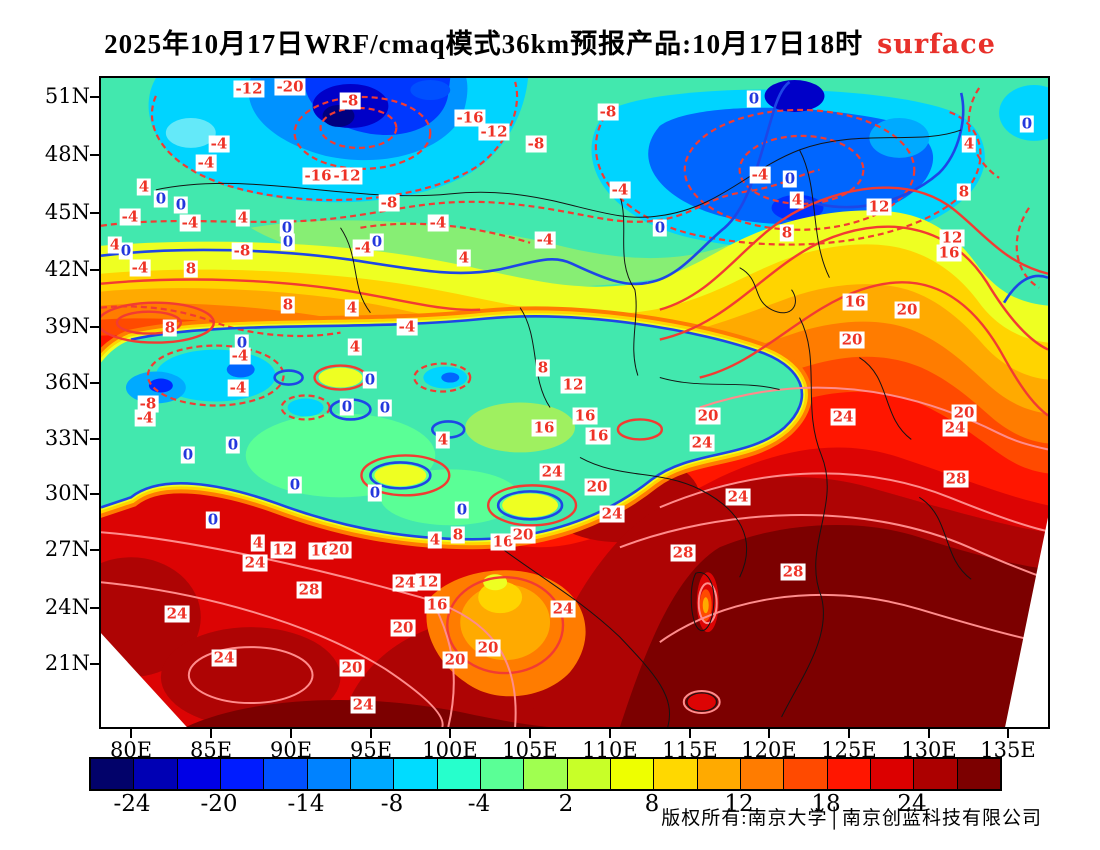 The image size is (1100, 850). Describe the element at coordinates (67, 96) in the screenshot. I see `y-axis-label: 51N` at that location.